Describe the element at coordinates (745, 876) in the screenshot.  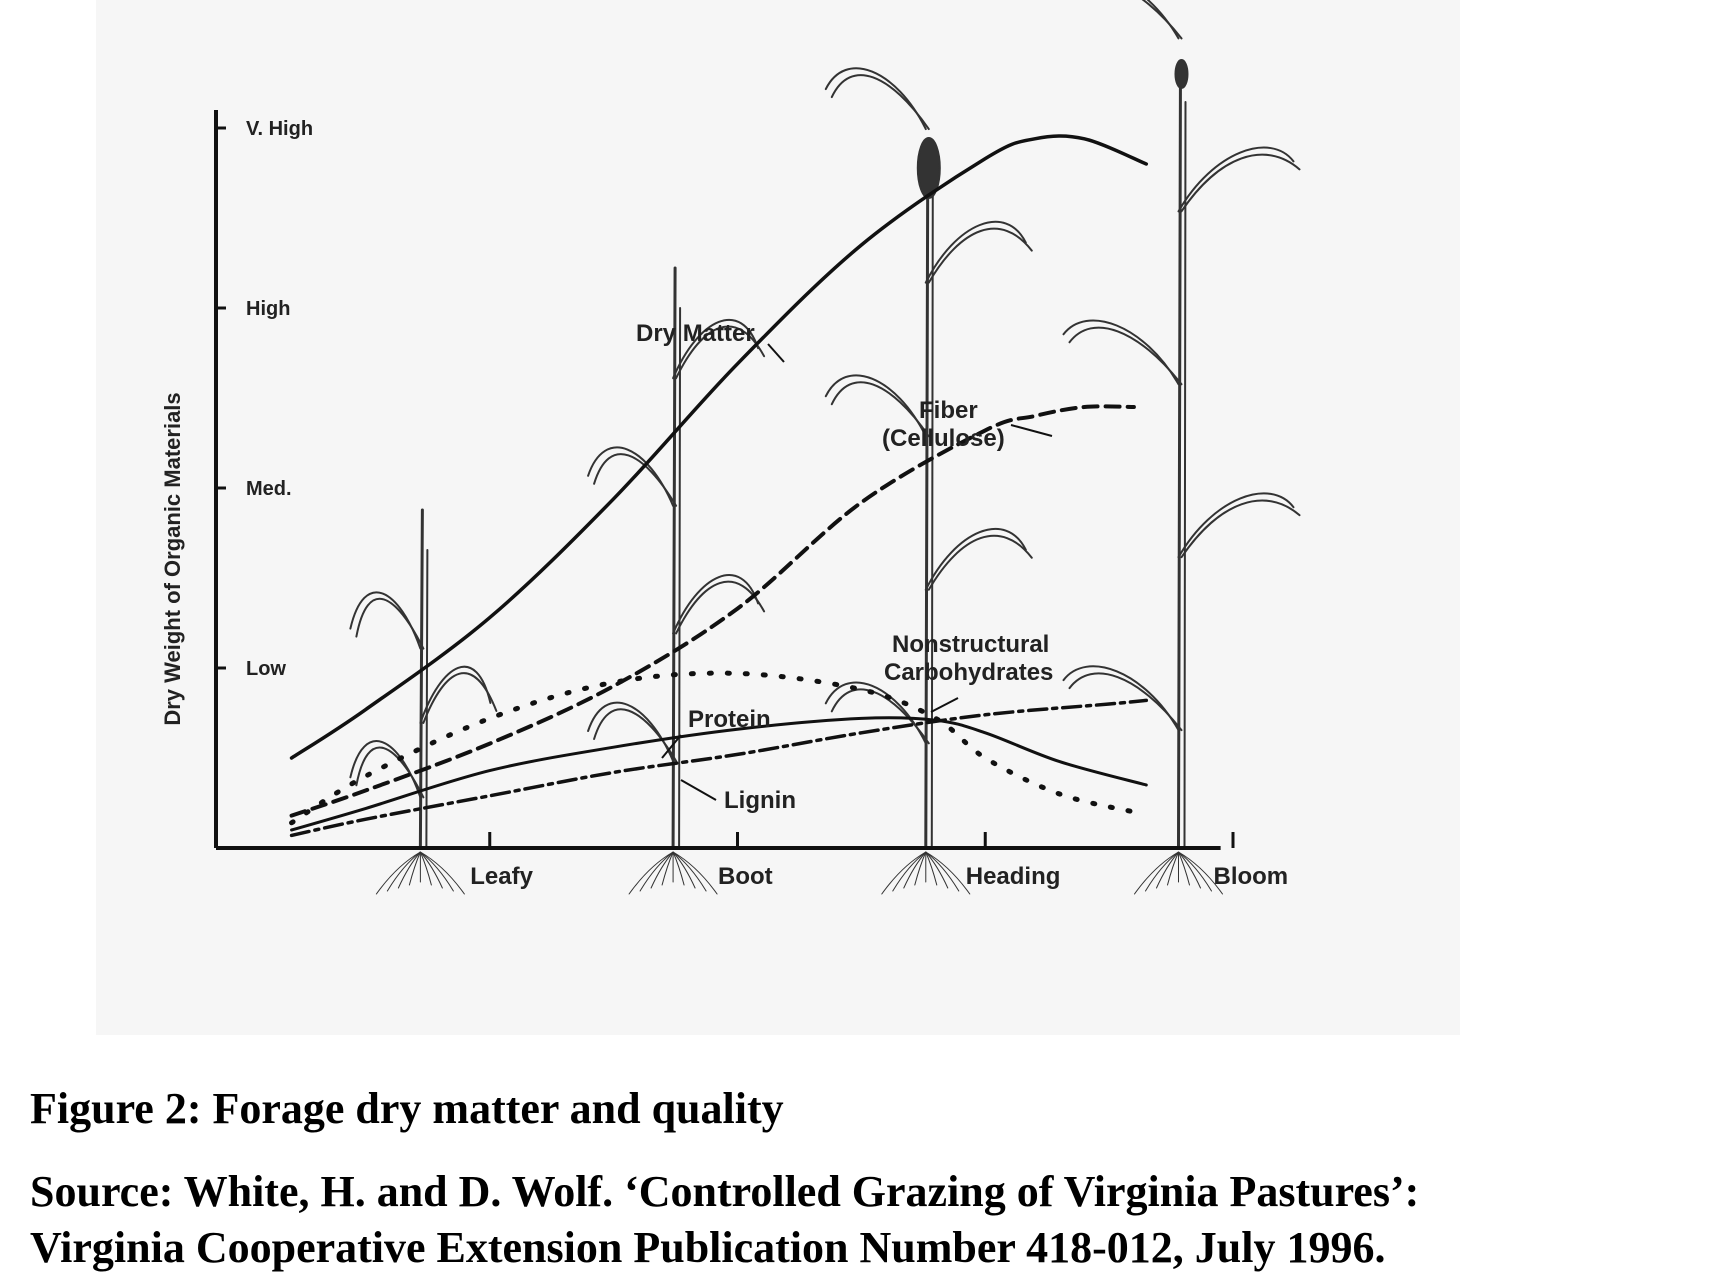
I see `x-tick-label-boot: Boot` at that location.